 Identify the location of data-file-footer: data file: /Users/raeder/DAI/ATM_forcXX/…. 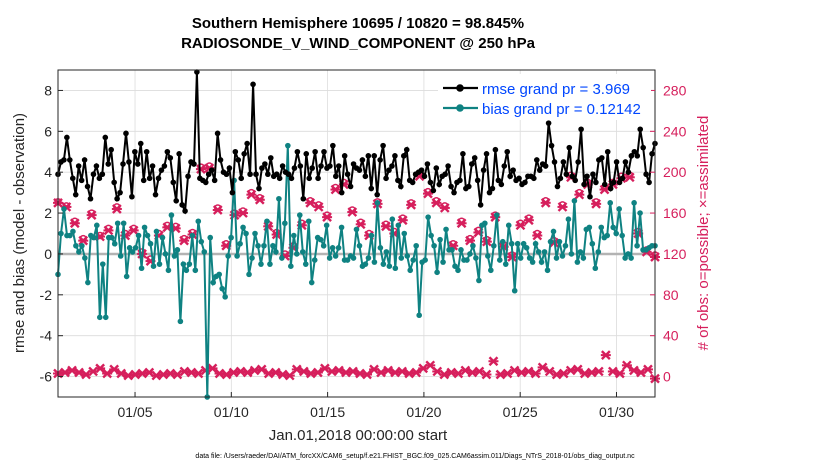
(415, 456).